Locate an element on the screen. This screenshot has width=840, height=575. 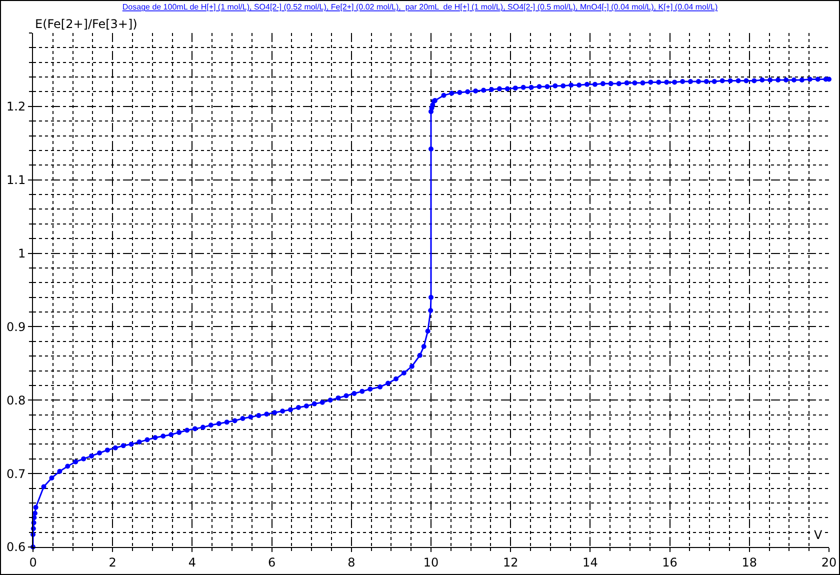
x-axis-title: V is located at coordinates (818, 535).